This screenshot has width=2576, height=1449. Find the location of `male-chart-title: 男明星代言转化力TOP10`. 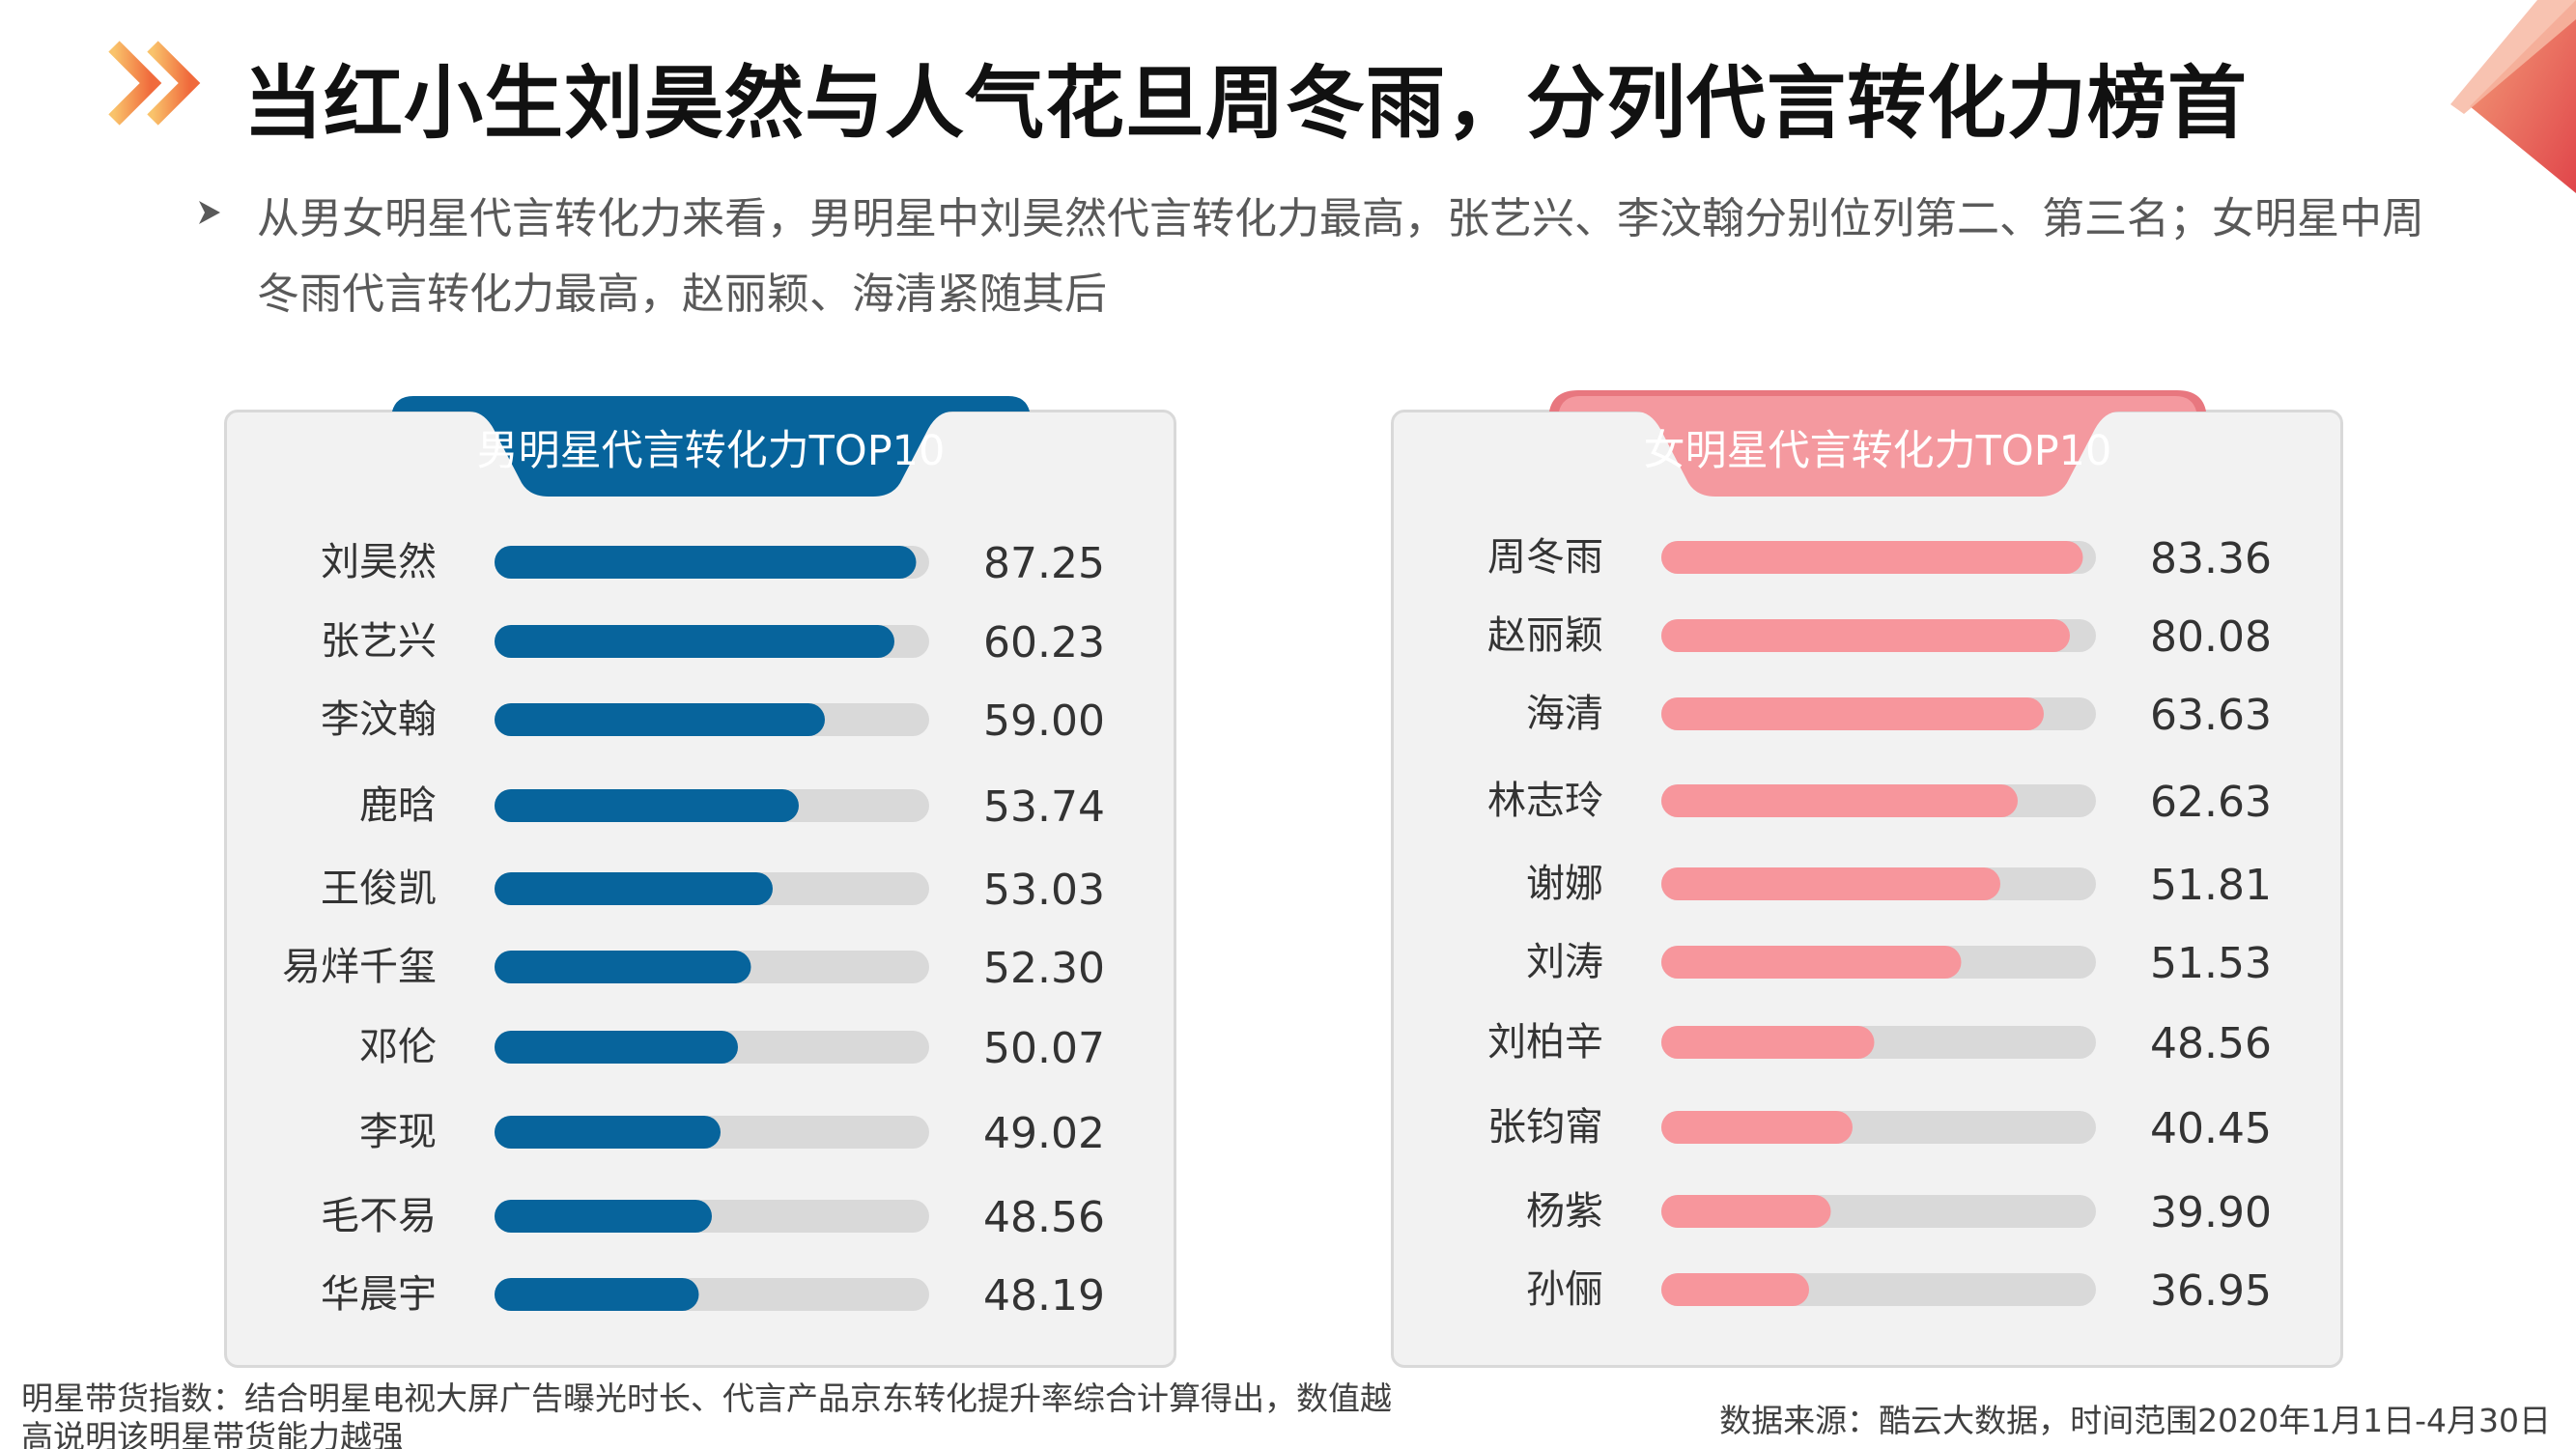

male-chart-title: 男明星代言转化力TOP10 is located at coordinates (711, 451).